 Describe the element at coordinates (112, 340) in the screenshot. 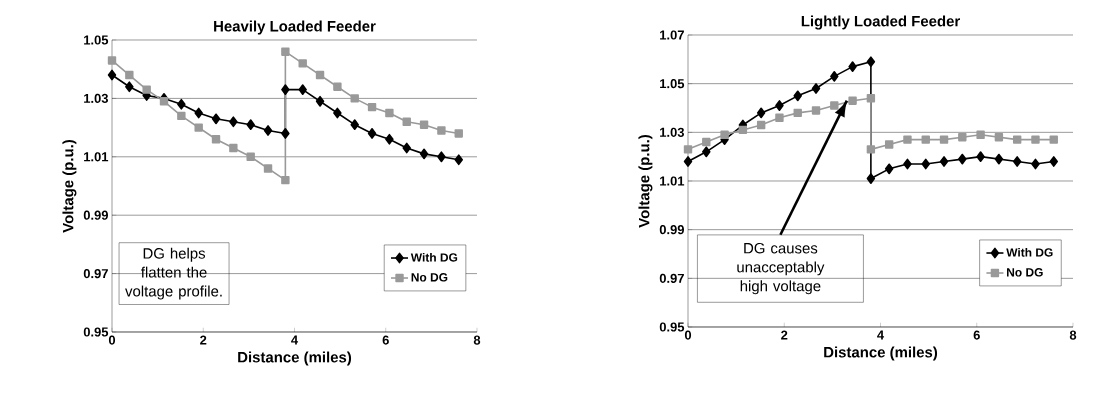

I see `x-tick-label: 0` at that location.